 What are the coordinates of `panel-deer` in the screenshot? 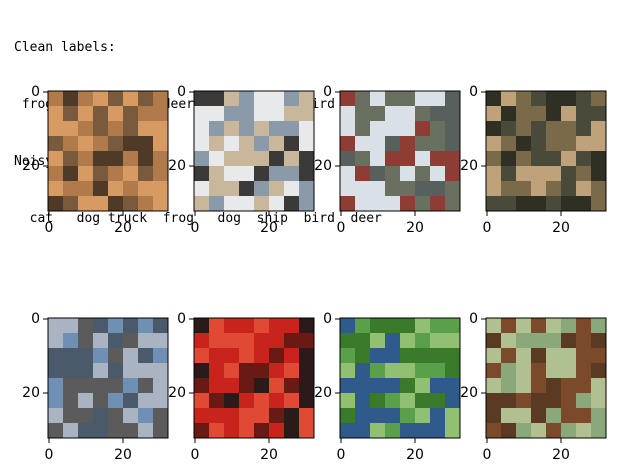 It's located at (544, 153).